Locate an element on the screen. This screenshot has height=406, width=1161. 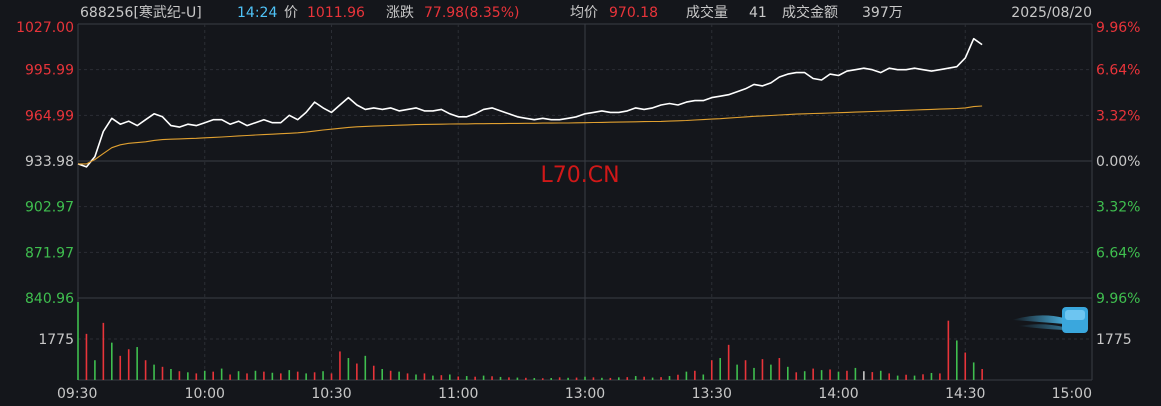
amount-value: 397万 is located at coordinates (882, 13).